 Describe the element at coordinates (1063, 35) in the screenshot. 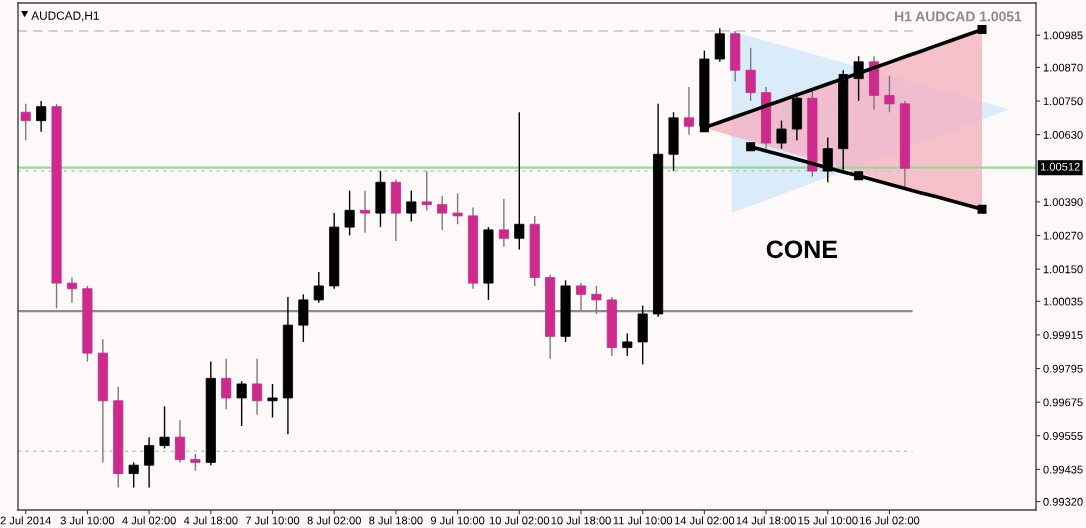

I see `y-tick-label: 1.00985` at that location.